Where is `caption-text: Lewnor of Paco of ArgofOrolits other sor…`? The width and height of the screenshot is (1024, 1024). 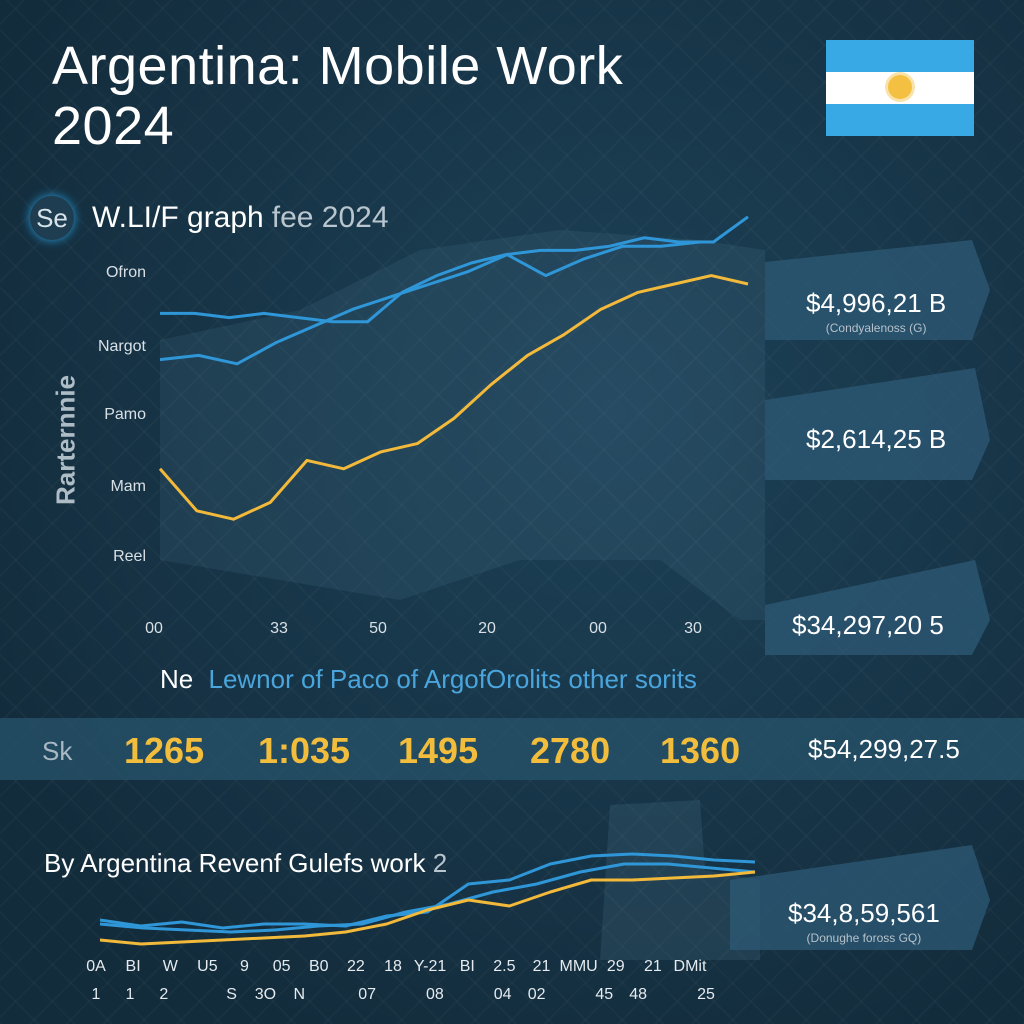
caption-text: Lewnor of Paco of ArgofOrolits other sor… is located at coordinates (452, 679).